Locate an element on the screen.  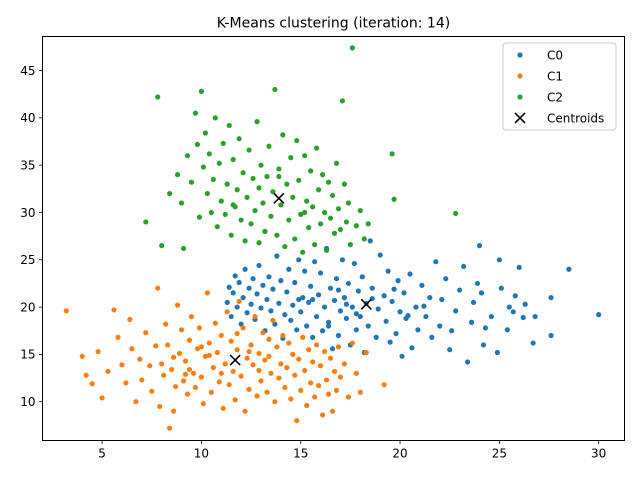
legend-label-centroids: Centroids is located at coordinates (575, 119).